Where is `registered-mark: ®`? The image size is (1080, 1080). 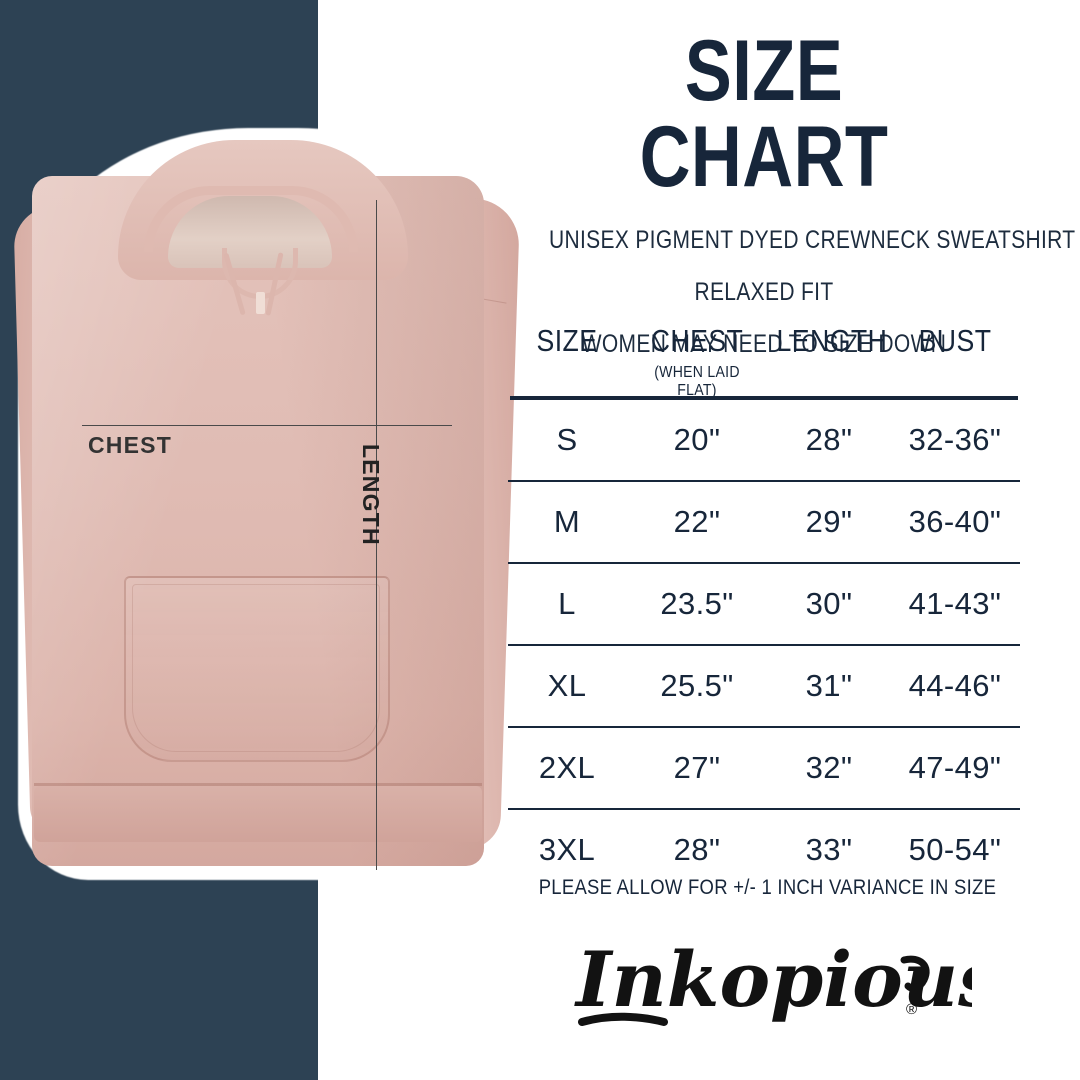 registered-mark: ® is located at coordinates (911, 1009).